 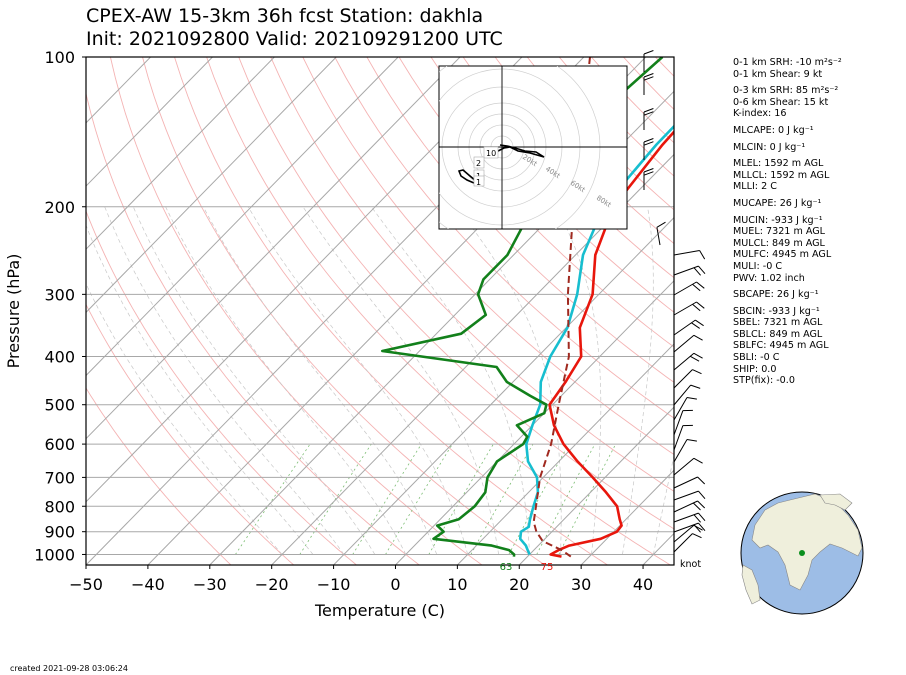 I want to click on hodograph-height-label-1b: 1, so click(x=479, y=181).